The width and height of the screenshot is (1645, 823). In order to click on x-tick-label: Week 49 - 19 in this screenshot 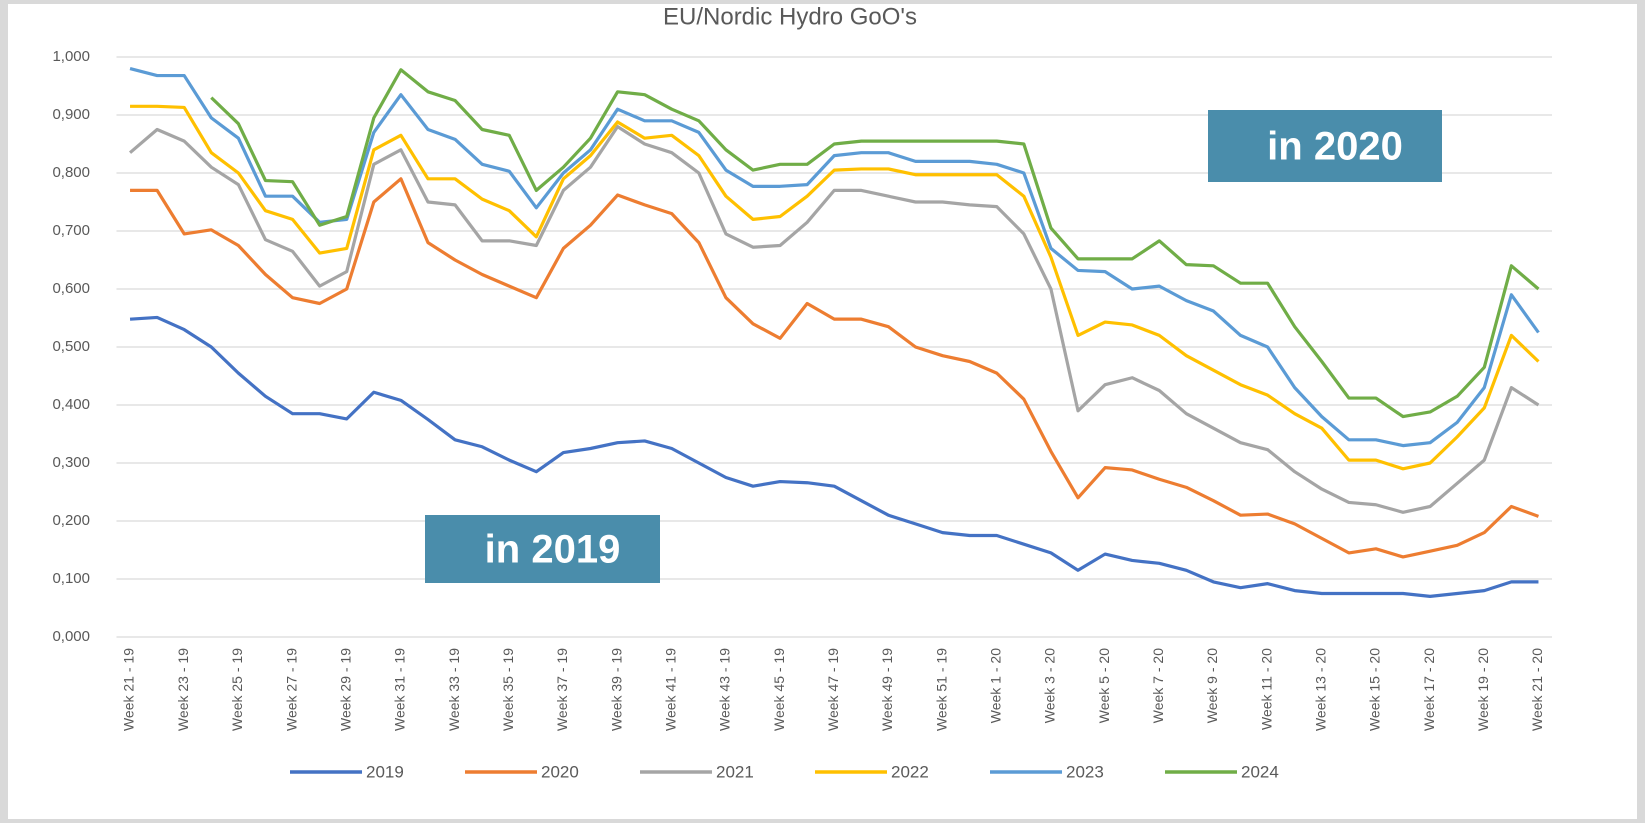, I will do `click(887, 689)`.